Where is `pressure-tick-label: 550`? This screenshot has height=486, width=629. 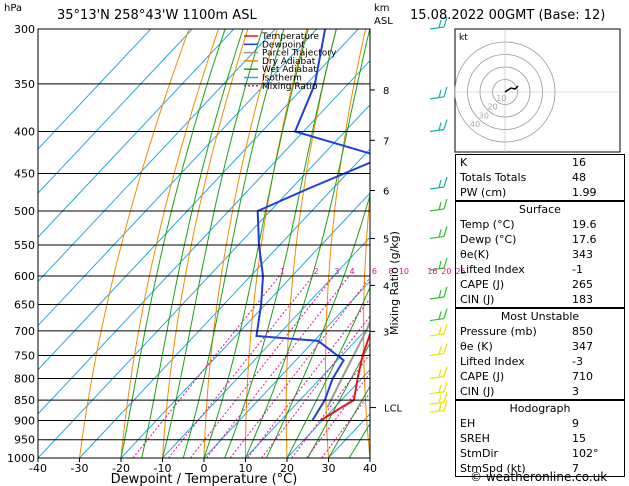 pressure-tick-label: 550 is located at coordinates (24, 245).